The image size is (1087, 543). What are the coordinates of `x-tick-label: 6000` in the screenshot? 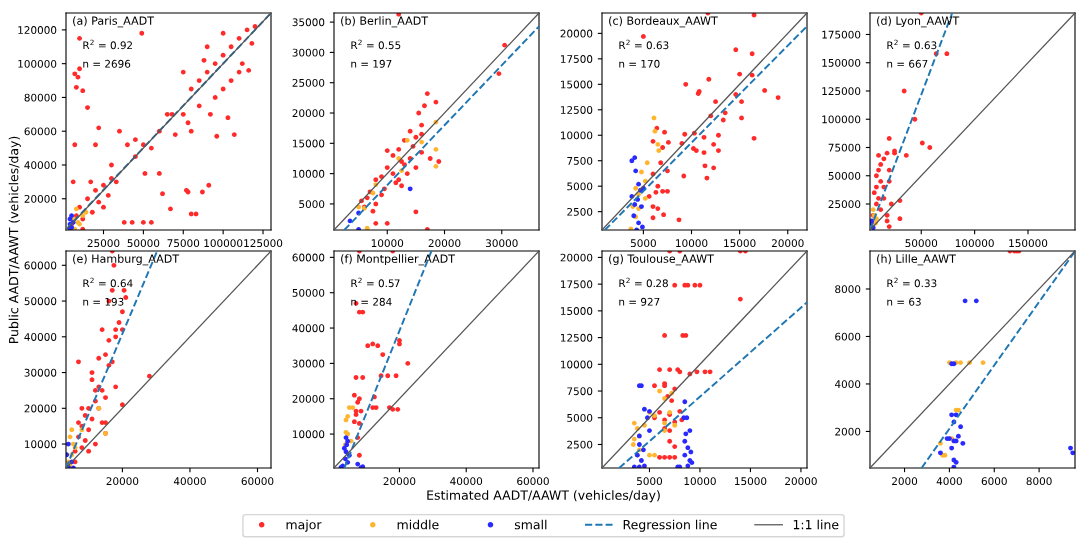 It's located at (994, 481).